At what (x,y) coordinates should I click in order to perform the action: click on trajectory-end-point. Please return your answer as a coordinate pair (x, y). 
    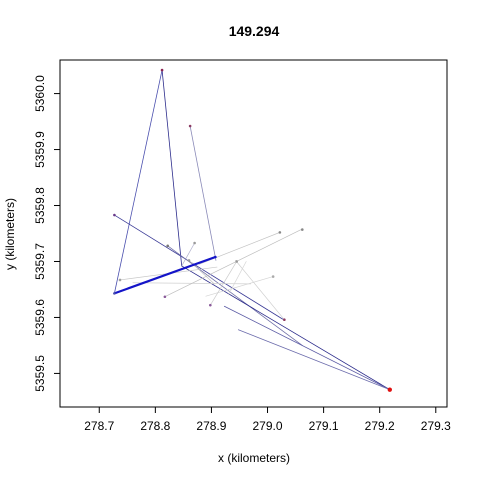
    Looking at the image, I should click on (389, 389).